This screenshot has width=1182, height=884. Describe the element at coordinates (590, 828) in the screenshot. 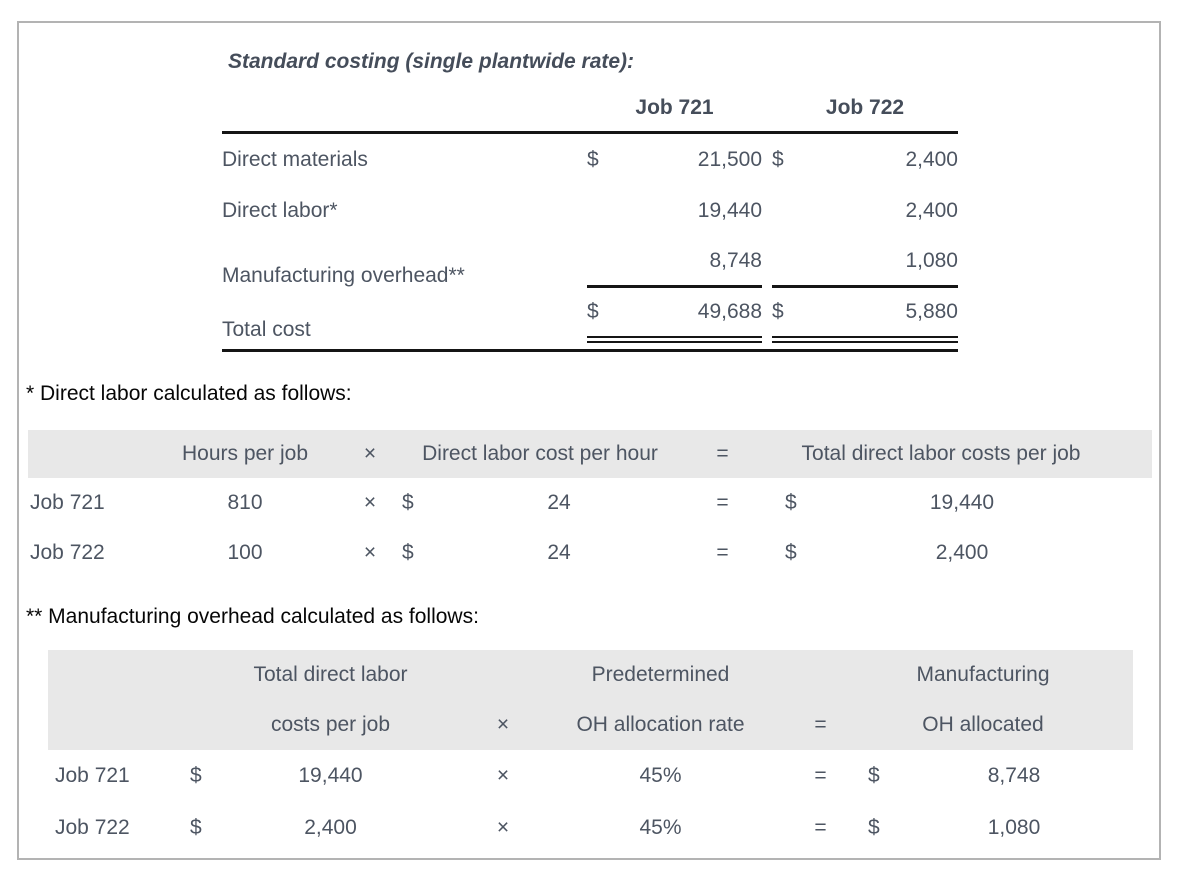

I see `table-row: Job 722 $ 2,400 × 45% = $ 1,080` at that location.